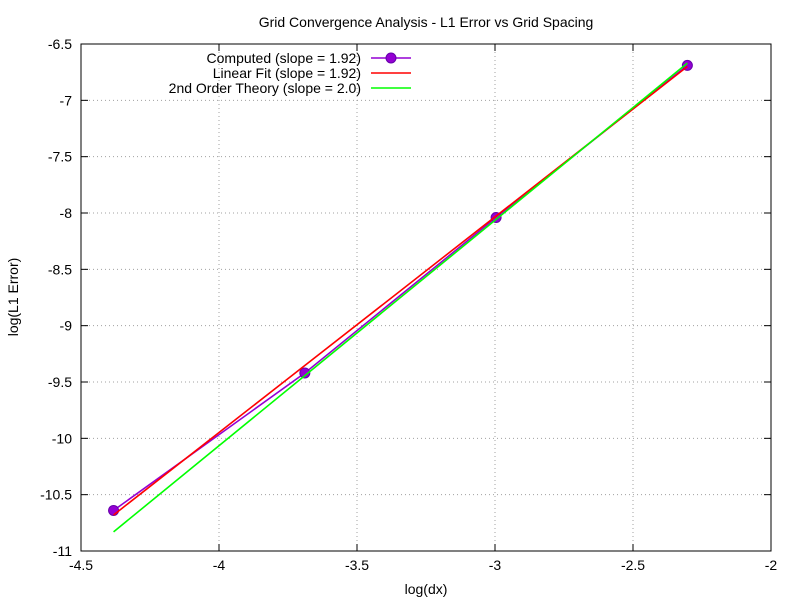 The image size is (800, 600). What do you see at coordinates (60, 44) in the screenshot?
I see `y-tick-label: -6.5` at bounding box center [60, 44].